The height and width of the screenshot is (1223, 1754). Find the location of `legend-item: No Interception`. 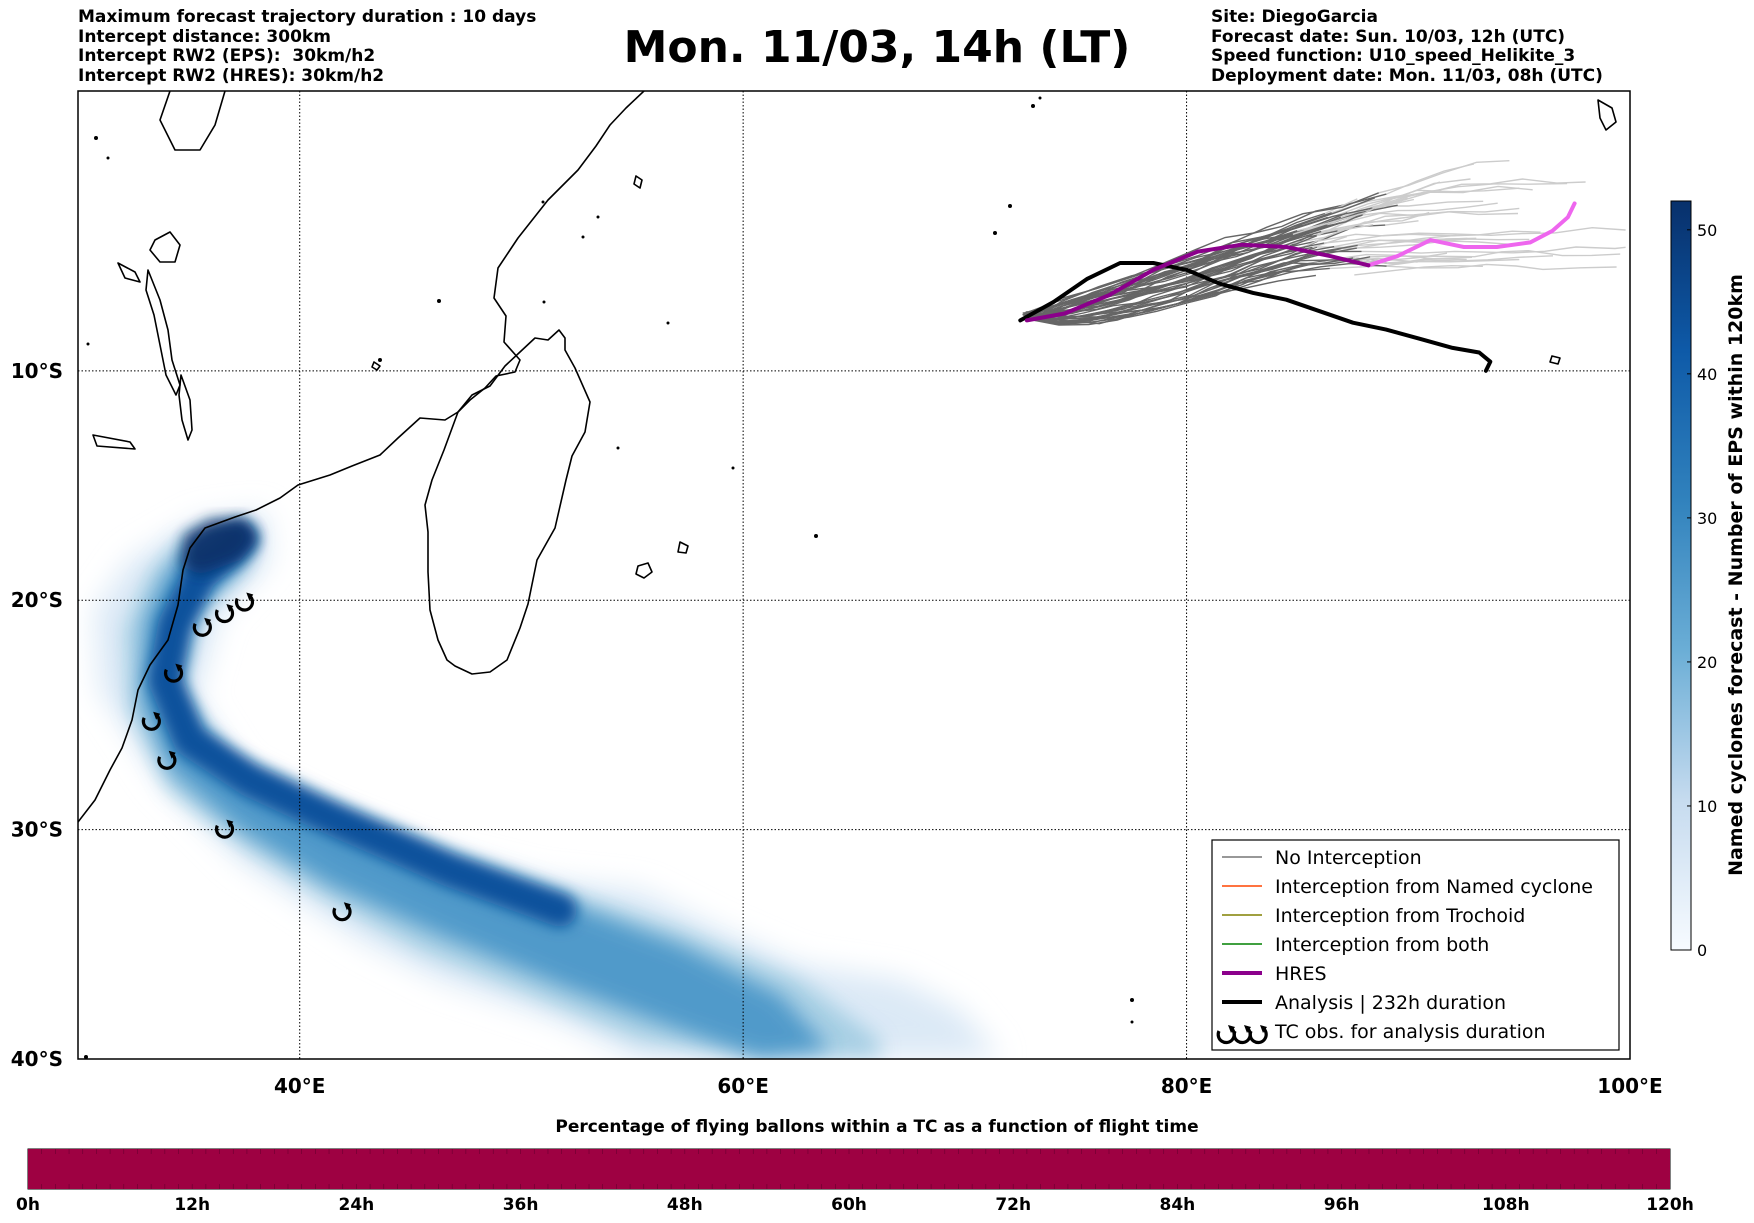

legend-item: No Interception is located at coordinates (1322, 858).